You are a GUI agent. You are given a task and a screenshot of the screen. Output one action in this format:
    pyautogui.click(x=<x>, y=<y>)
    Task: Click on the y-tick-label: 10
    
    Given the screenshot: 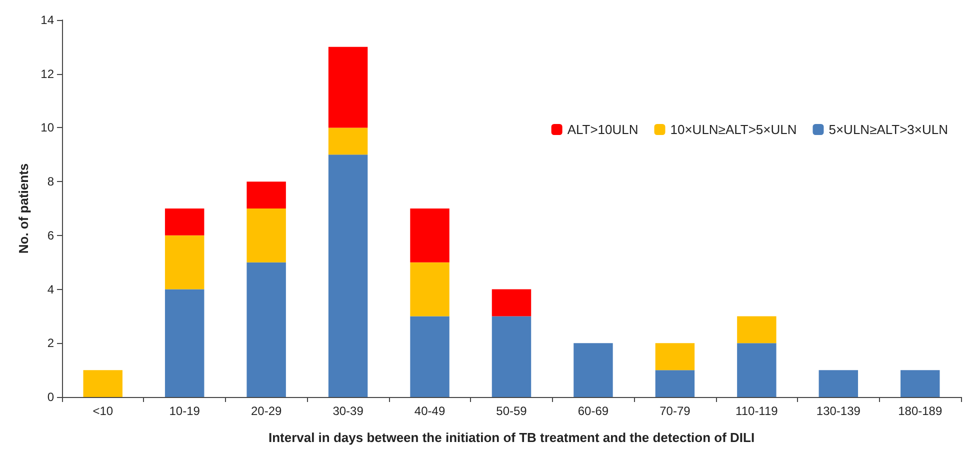 What is the action you would take?
    pyautogui.click(x=47, y=127)
    